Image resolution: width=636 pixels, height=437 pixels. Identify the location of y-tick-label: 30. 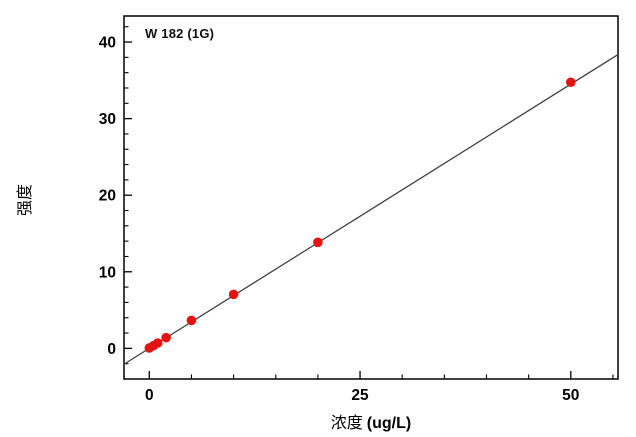
(107, 119).